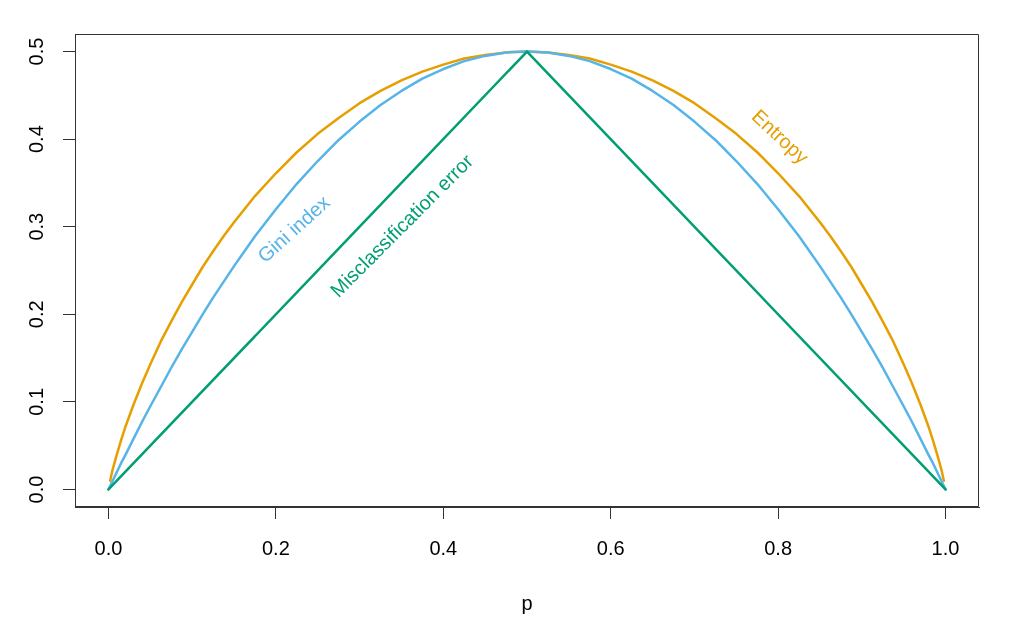 This screenshot has height=632, width=1034. What do you see at coordinates (778, 547) in the screenshot?
I see `x-tick-label: 0.8` at bounding box center [778, 547].